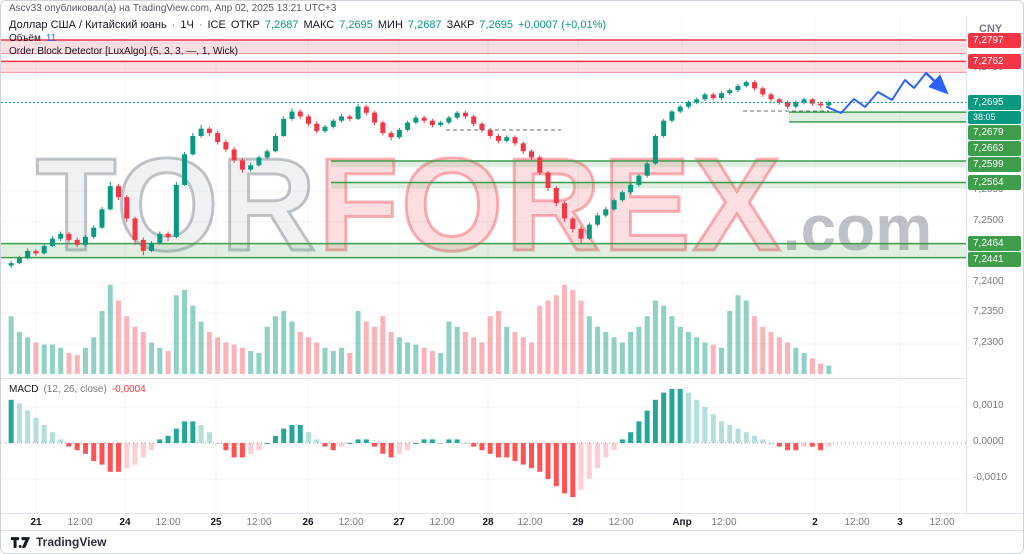  Describe the element at coordinates (991, 29) in the screenshot. I see `currency-label: CNY` at that location.